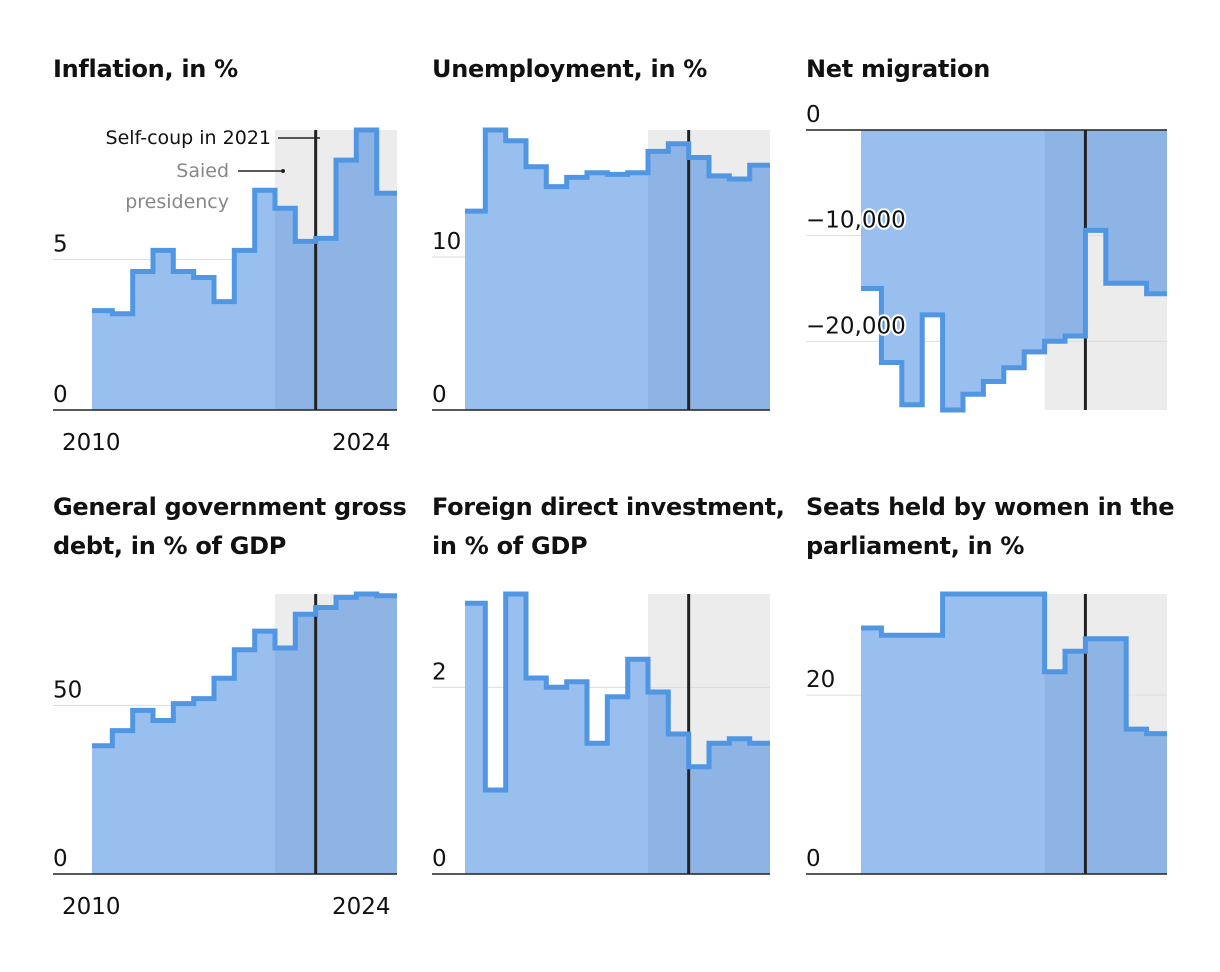  Describe the element at coordinates (225, 755) in the screenshot. I see `chart-government-debt: 0 50 2010 2024` at that location.